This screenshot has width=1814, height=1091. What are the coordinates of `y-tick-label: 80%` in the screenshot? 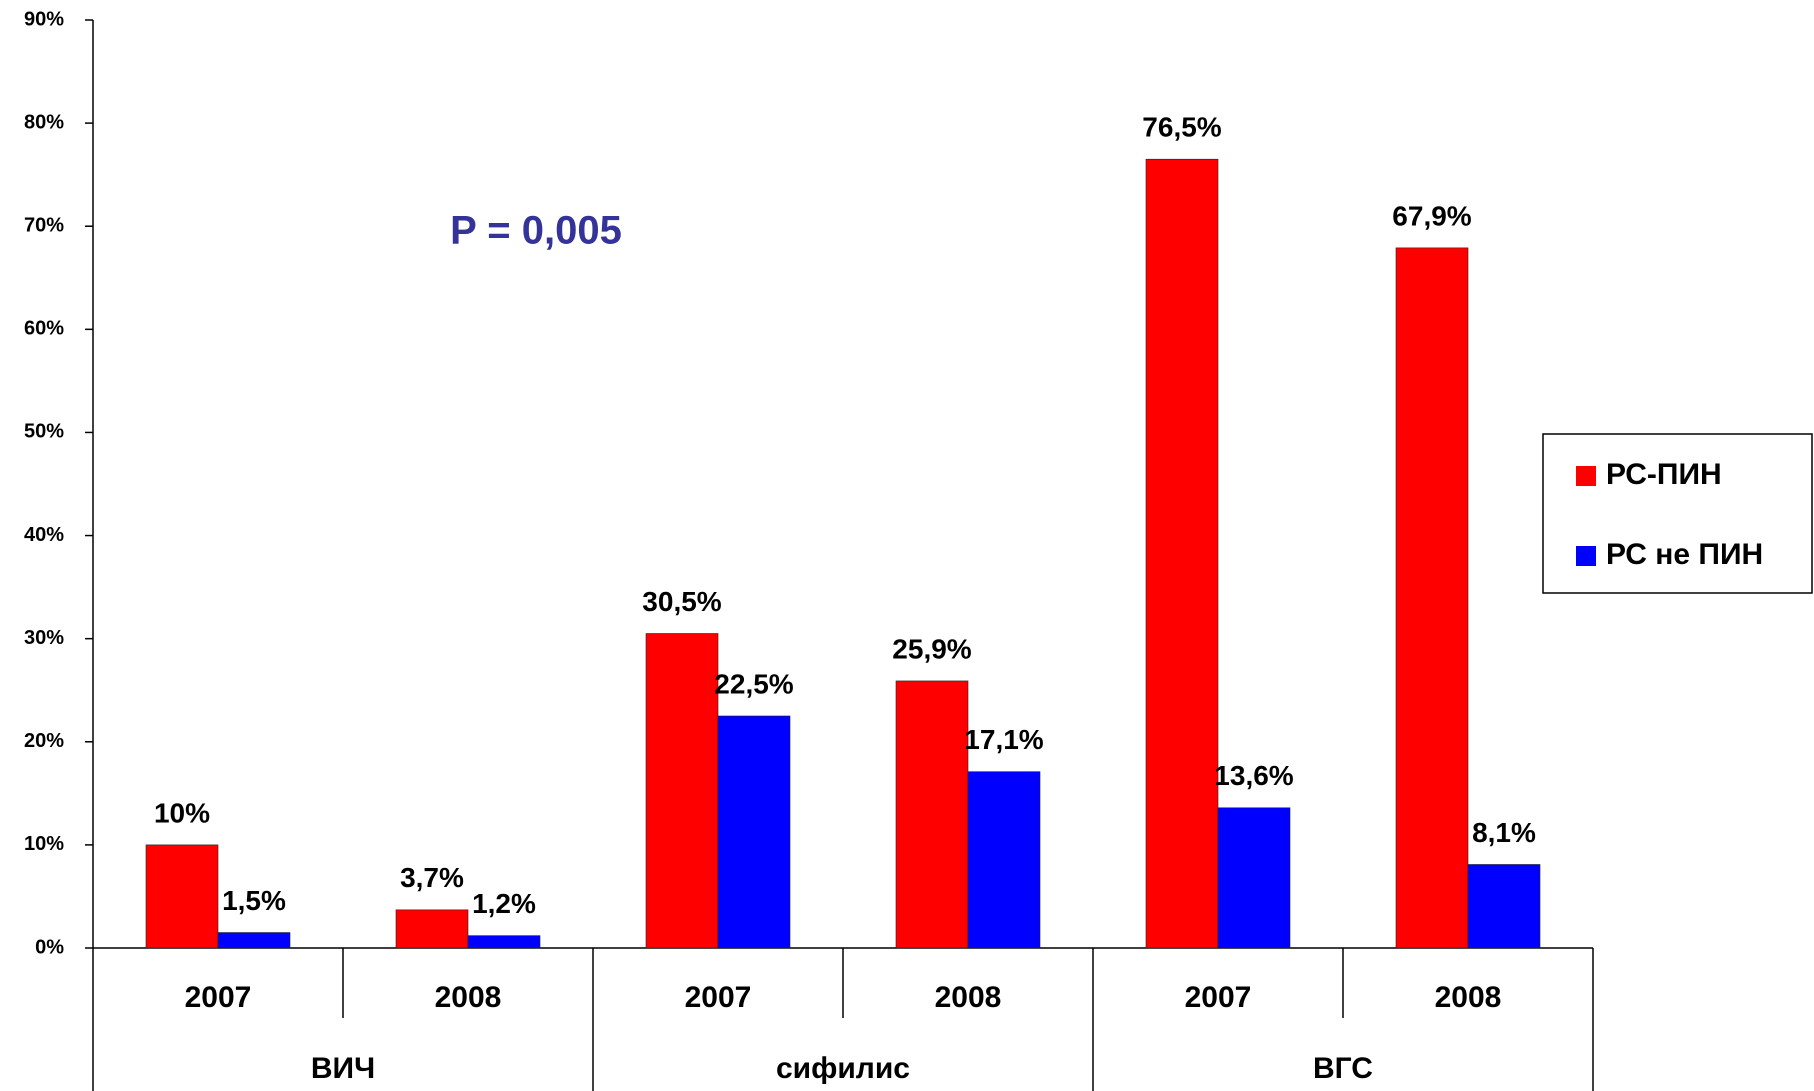 It's located at (44, 122).